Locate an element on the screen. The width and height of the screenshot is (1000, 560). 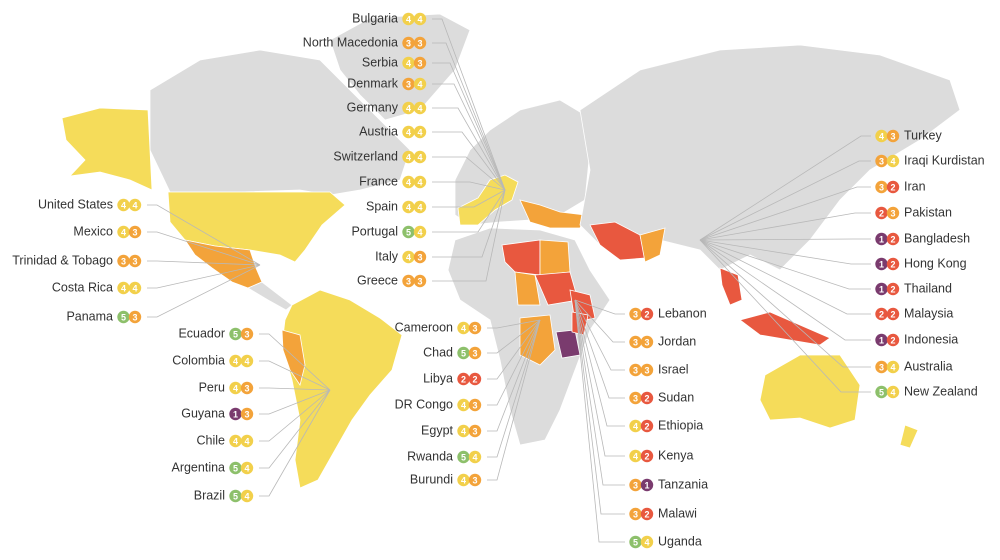
central-america is located at coordinates (270, 296).